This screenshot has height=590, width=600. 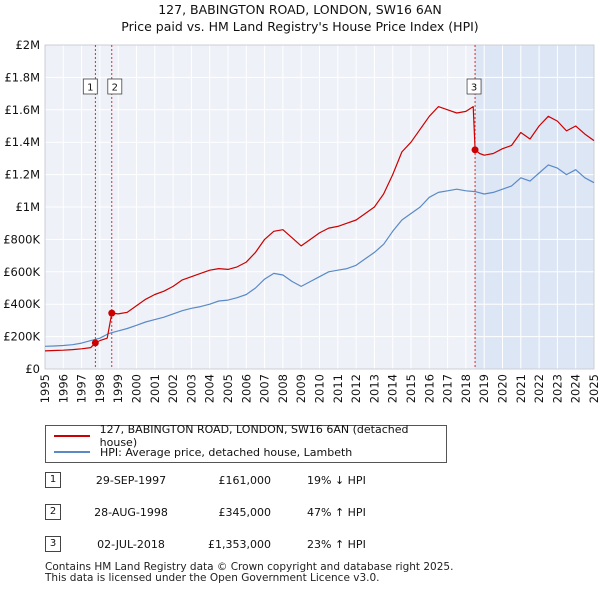 What do you see at coordinates (210, 388) in the screenshot?
I see `x-tick-label: 2004` at bounding box center [210, 388].